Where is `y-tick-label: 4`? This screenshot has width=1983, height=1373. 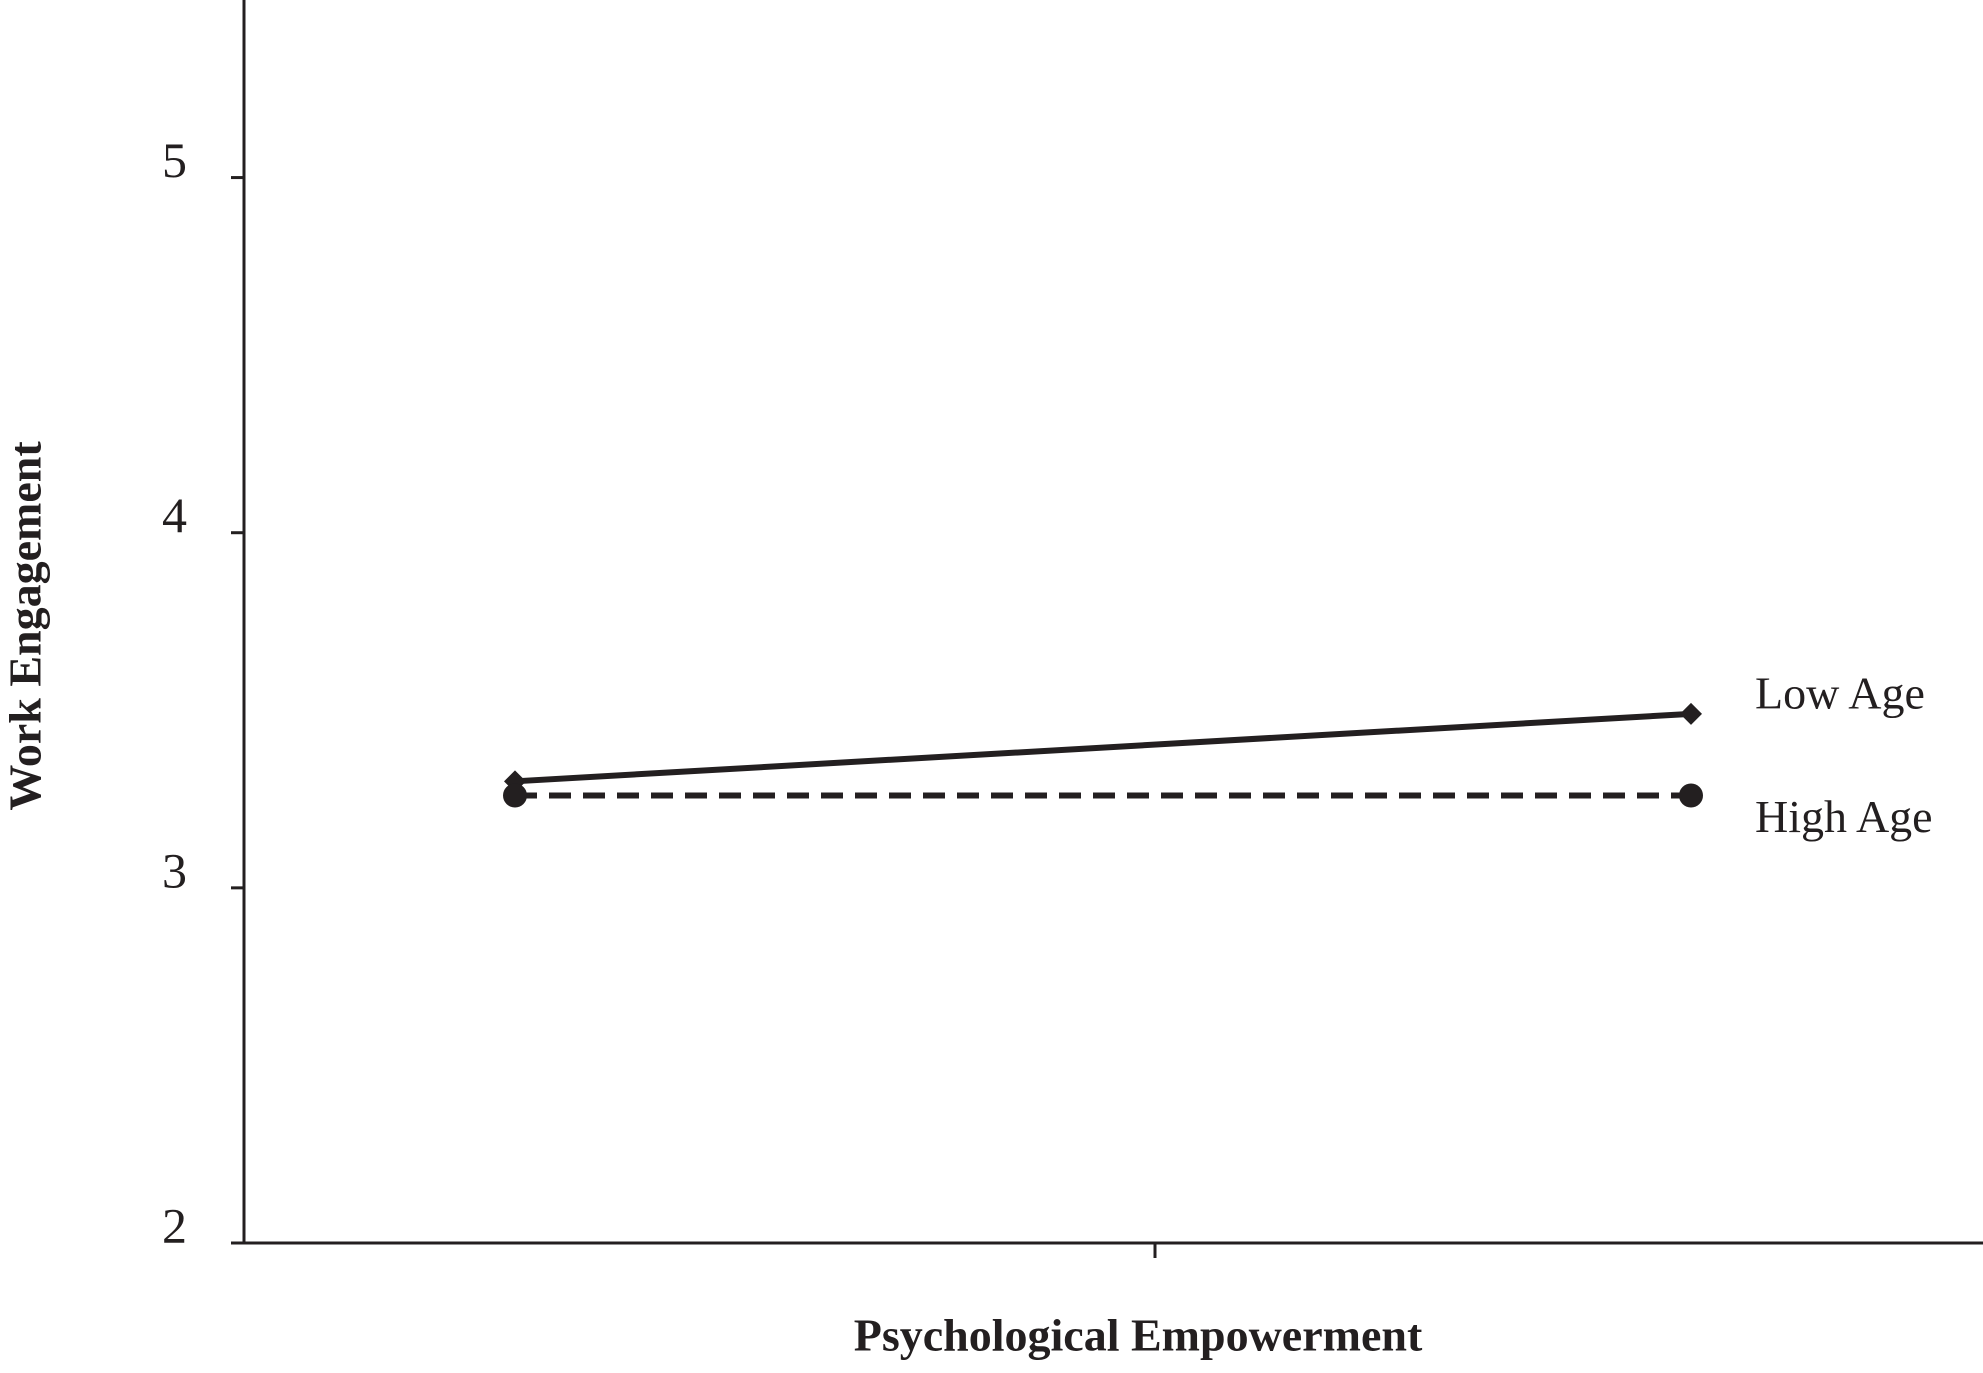
y-tick-label: 4 is located at coordinates (174, 515).